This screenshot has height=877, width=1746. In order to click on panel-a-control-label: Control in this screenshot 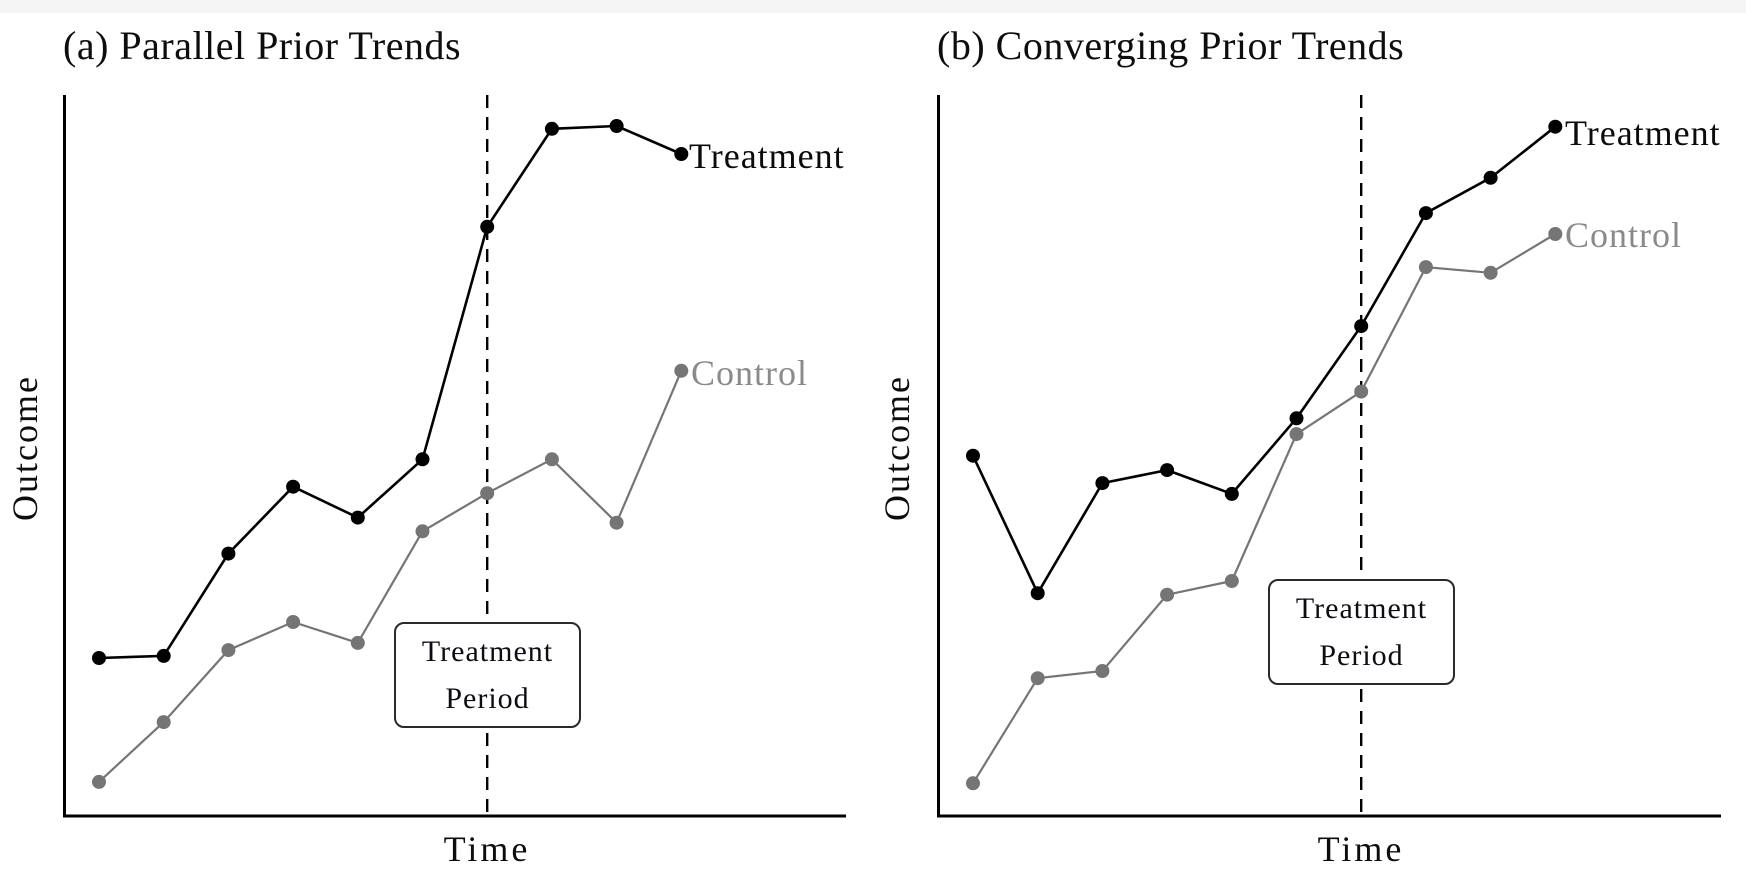, I will do `click(750, 373)`.